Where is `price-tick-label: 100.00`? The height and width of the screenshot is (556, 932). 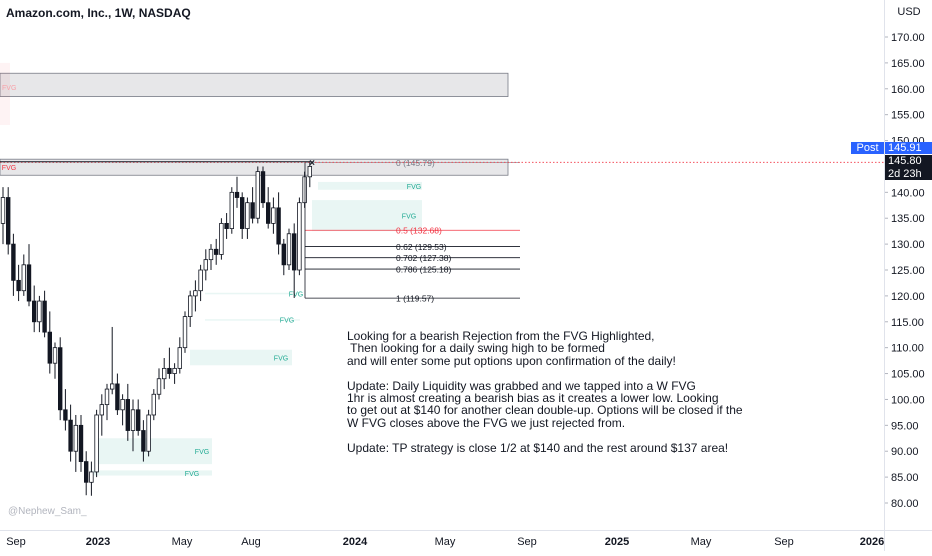 price-tick-label: 100.00 is located at coordinates (908, 400).